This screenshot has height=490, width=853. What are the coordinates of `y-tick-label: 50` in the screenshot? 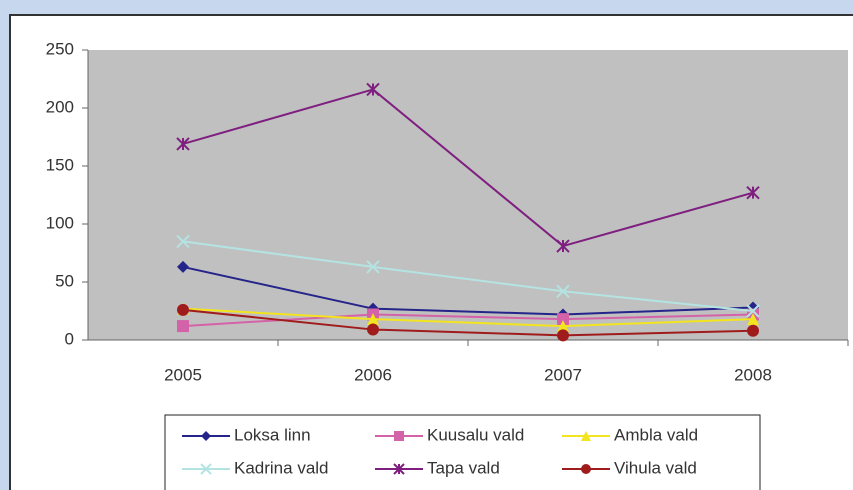 It's located at (64, 280).